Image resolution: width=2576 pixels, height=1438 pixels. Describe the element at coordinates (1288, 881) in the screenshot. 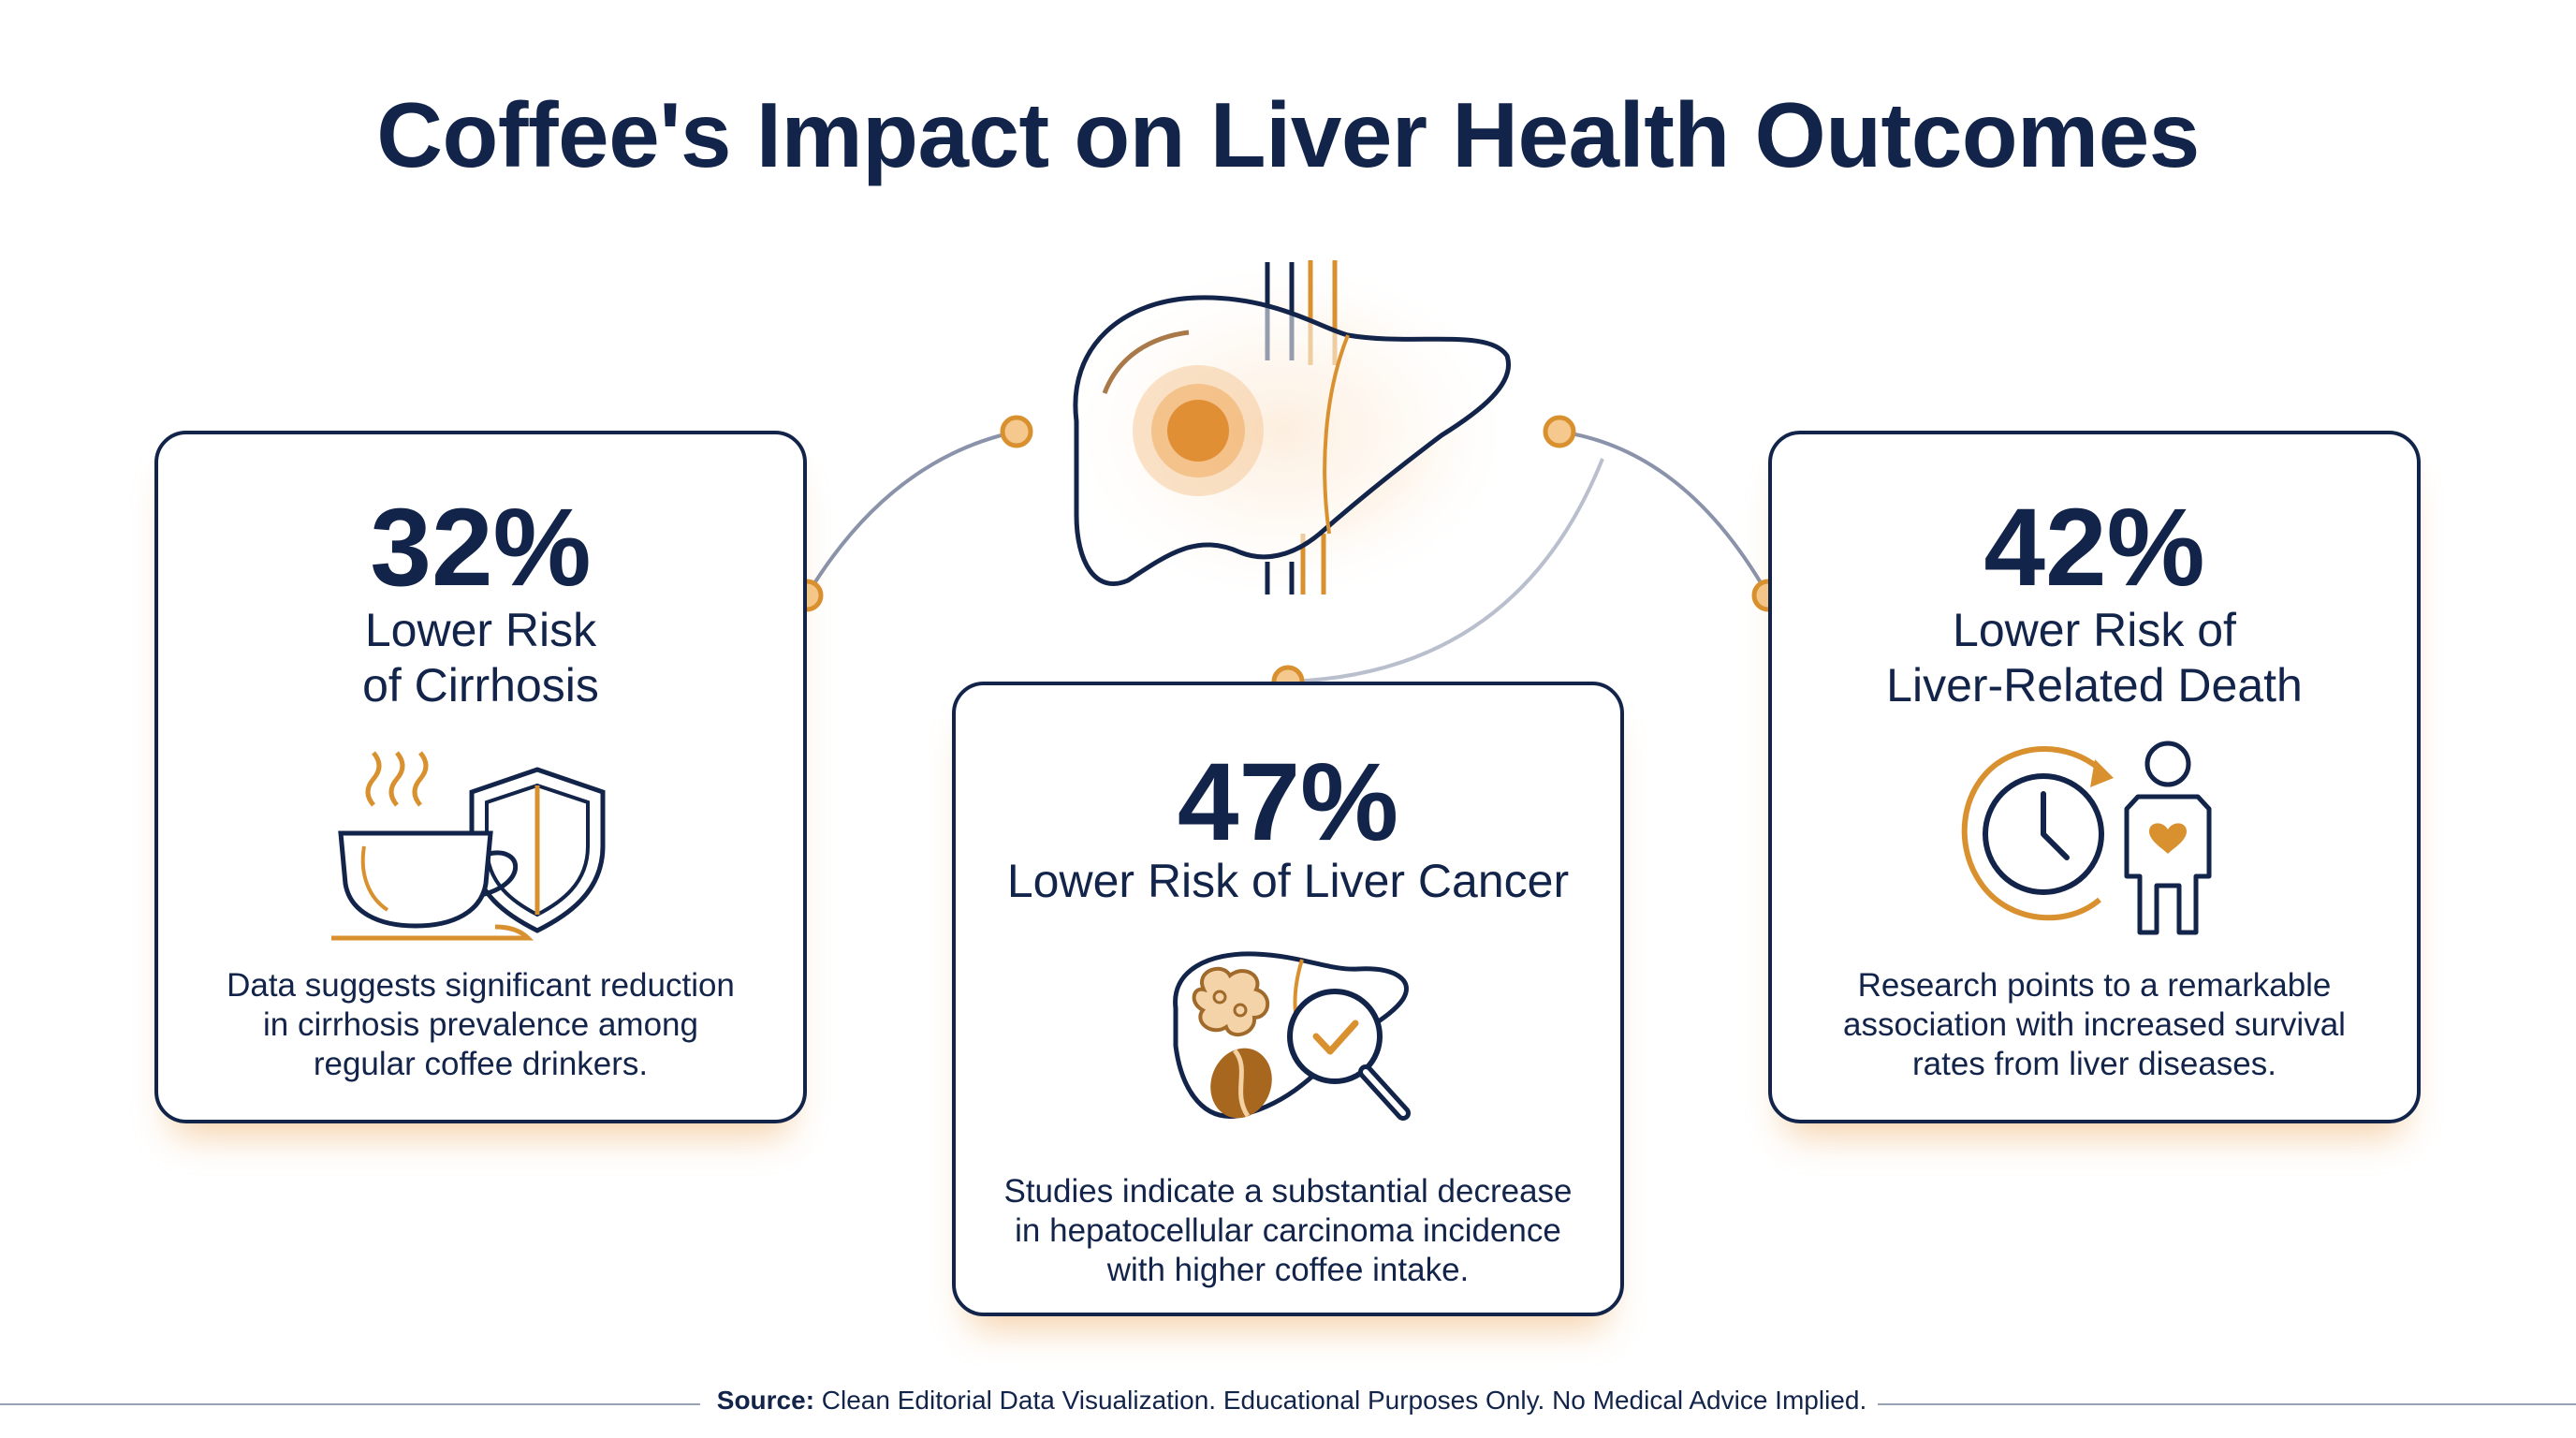

I see `stat-label: Lower Risk of Liver Cancer` at that location.